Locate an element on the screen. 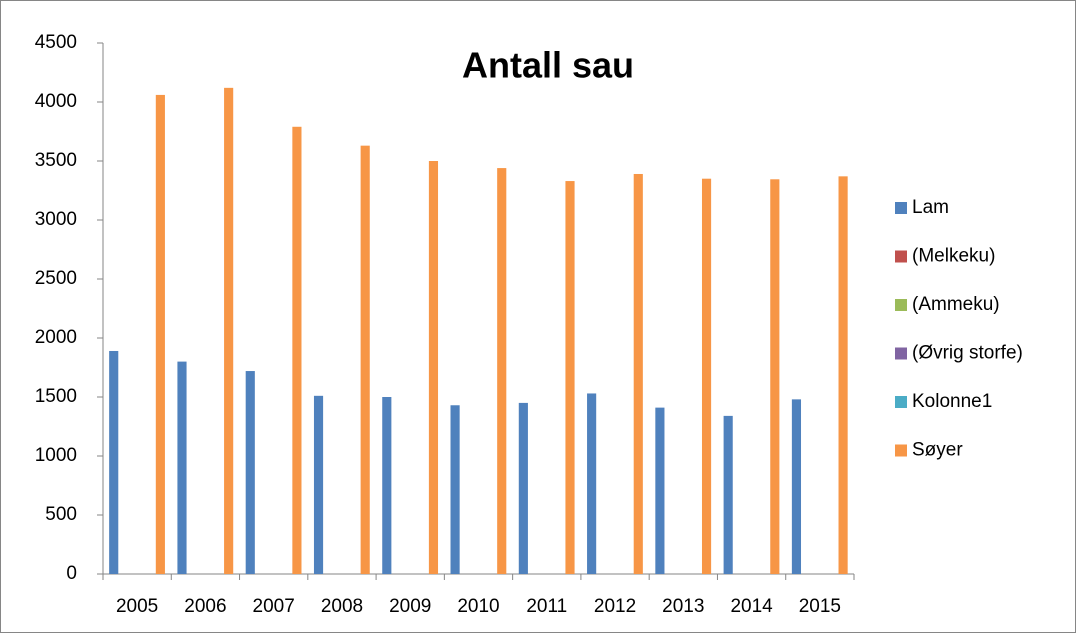  y-tick-label: 3500 is located at coordinates (56, 160).